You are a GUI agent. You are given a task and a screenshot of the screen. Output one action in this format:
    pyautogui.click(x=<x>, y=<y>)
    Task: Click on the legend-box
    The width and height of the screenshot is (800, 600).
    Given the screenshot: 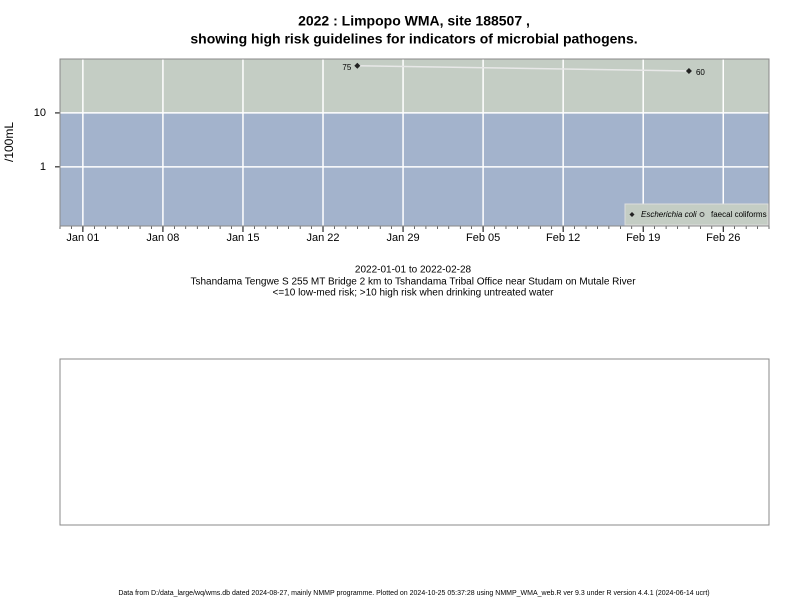 What is the action you would take?
    pyautogui.click(x=696, y=214)
    